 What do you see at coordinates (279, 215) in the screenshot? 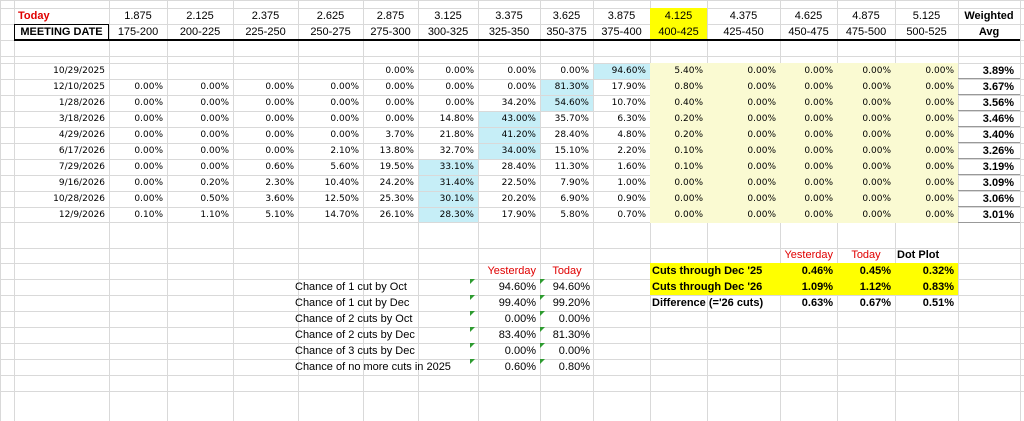
I see `probability-cell: 5.10%` at bounding box center [279, 215].